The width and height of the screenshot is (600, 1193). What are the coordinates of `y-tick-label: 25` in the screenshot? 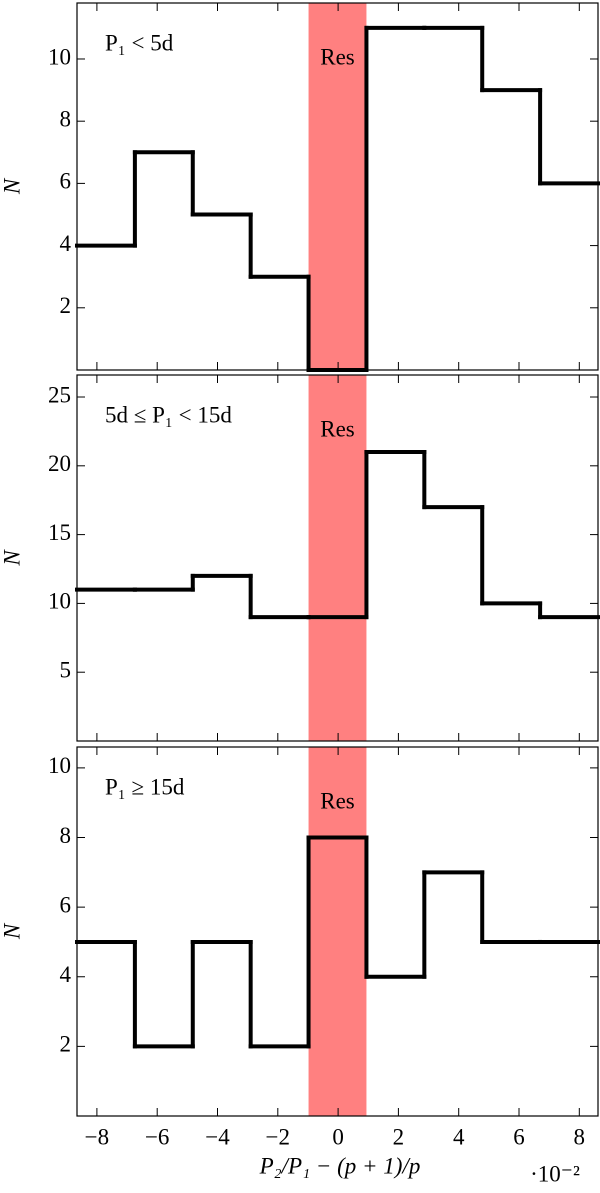 It's located at (59, 394).